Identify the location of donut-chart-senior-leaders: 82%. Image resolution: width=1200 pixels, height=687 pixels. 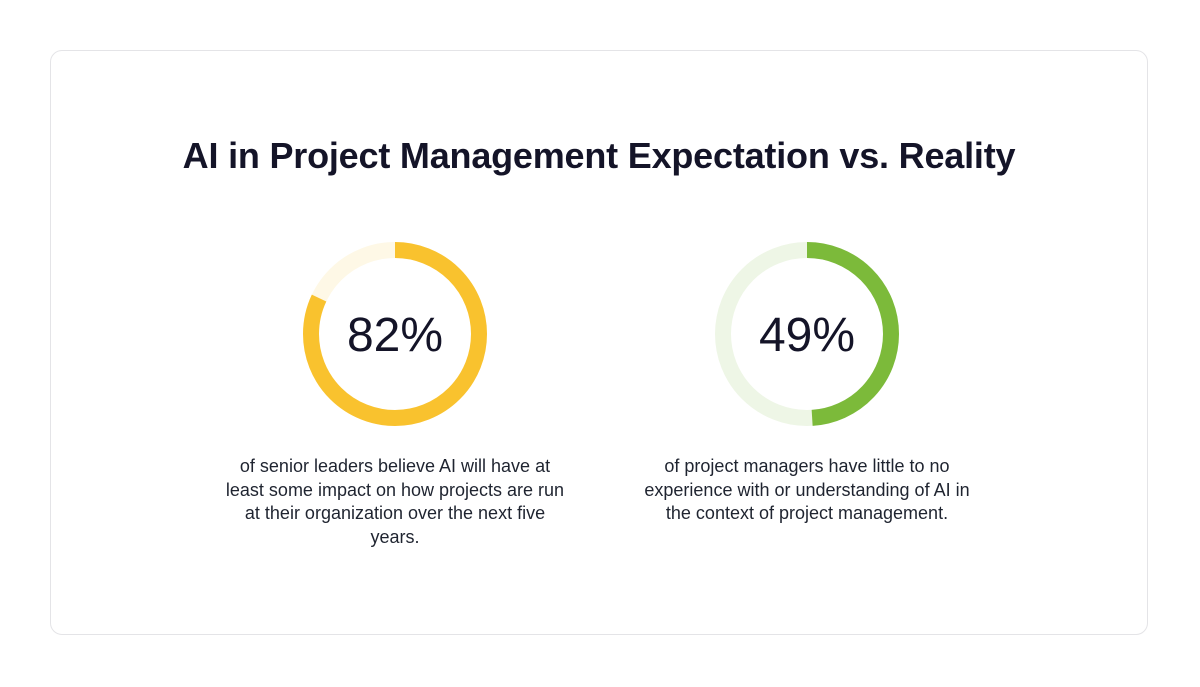
(395, 334).